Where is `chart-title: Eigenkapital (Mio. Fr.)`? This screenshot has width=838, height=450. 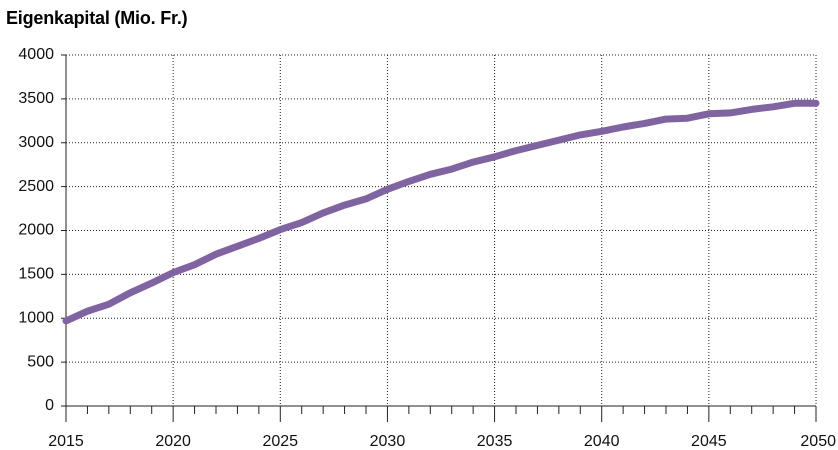
chart-title: Eigenkapital (Mio. Fr.) is located at coordinates (97, 18).